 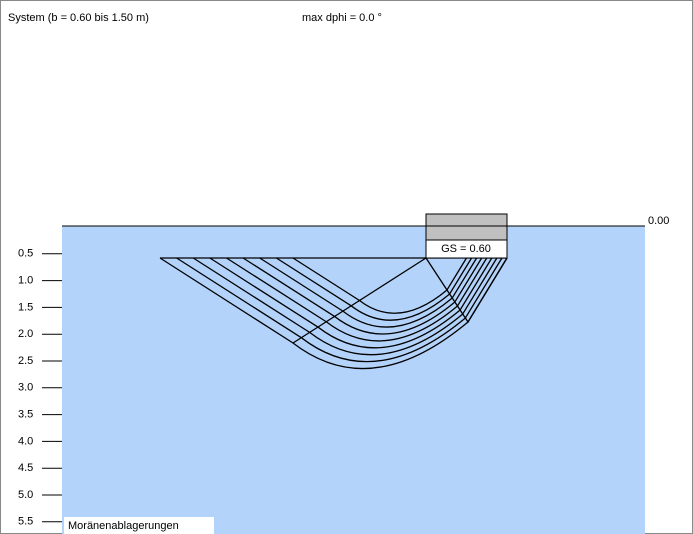 I want to click on depth-tick-label: 4.5, so click(x=25, y=468).